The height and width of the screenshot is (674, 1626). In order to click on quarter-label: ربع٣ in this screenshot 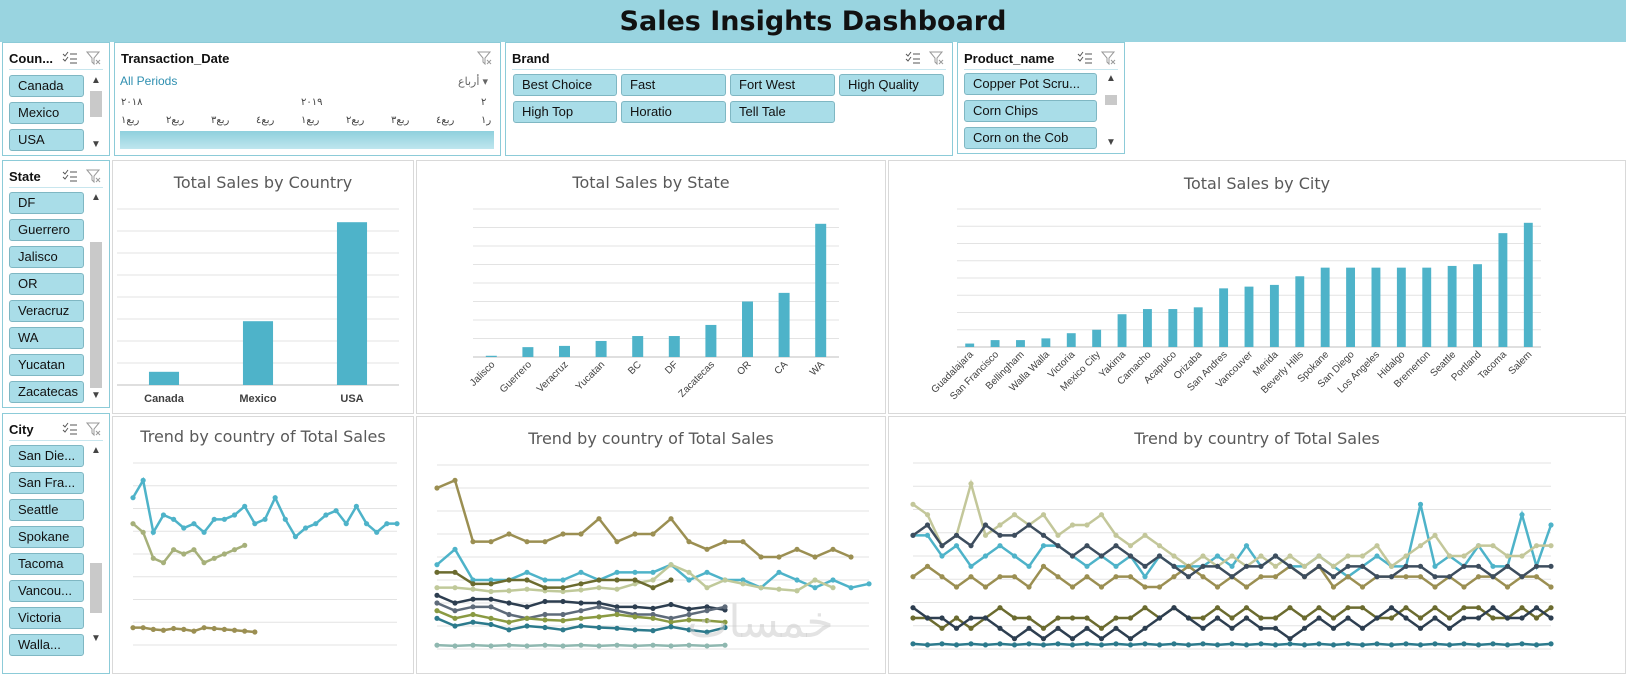, I will do `click(400, 120)`.